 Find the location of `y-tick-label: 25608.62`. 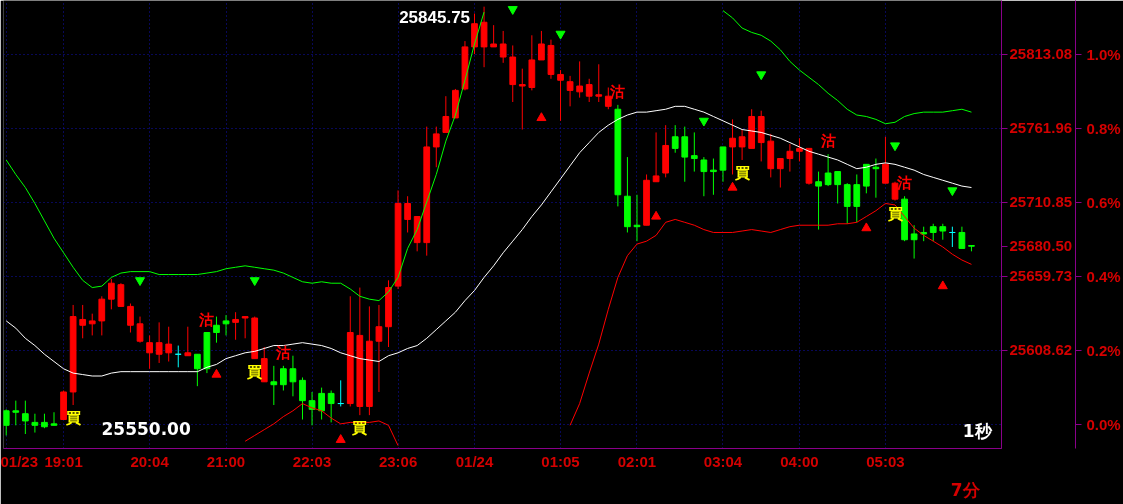

y-tick-label: 25608.62 is located at coordinates (1041, 350).